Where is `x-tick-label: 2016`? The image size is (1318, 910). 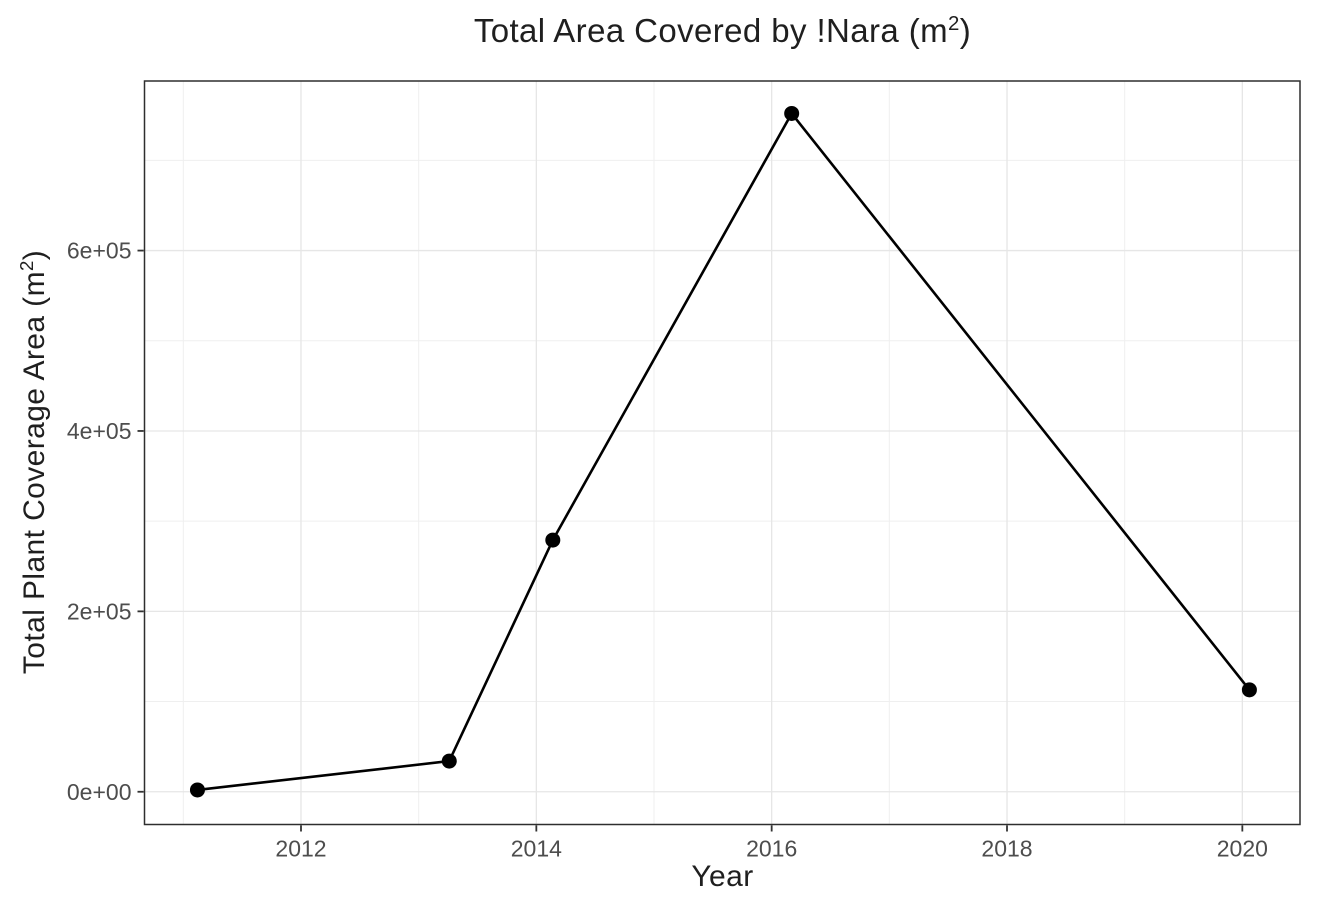
x-tick-label: 2016 is located at coordinates (771, 849).